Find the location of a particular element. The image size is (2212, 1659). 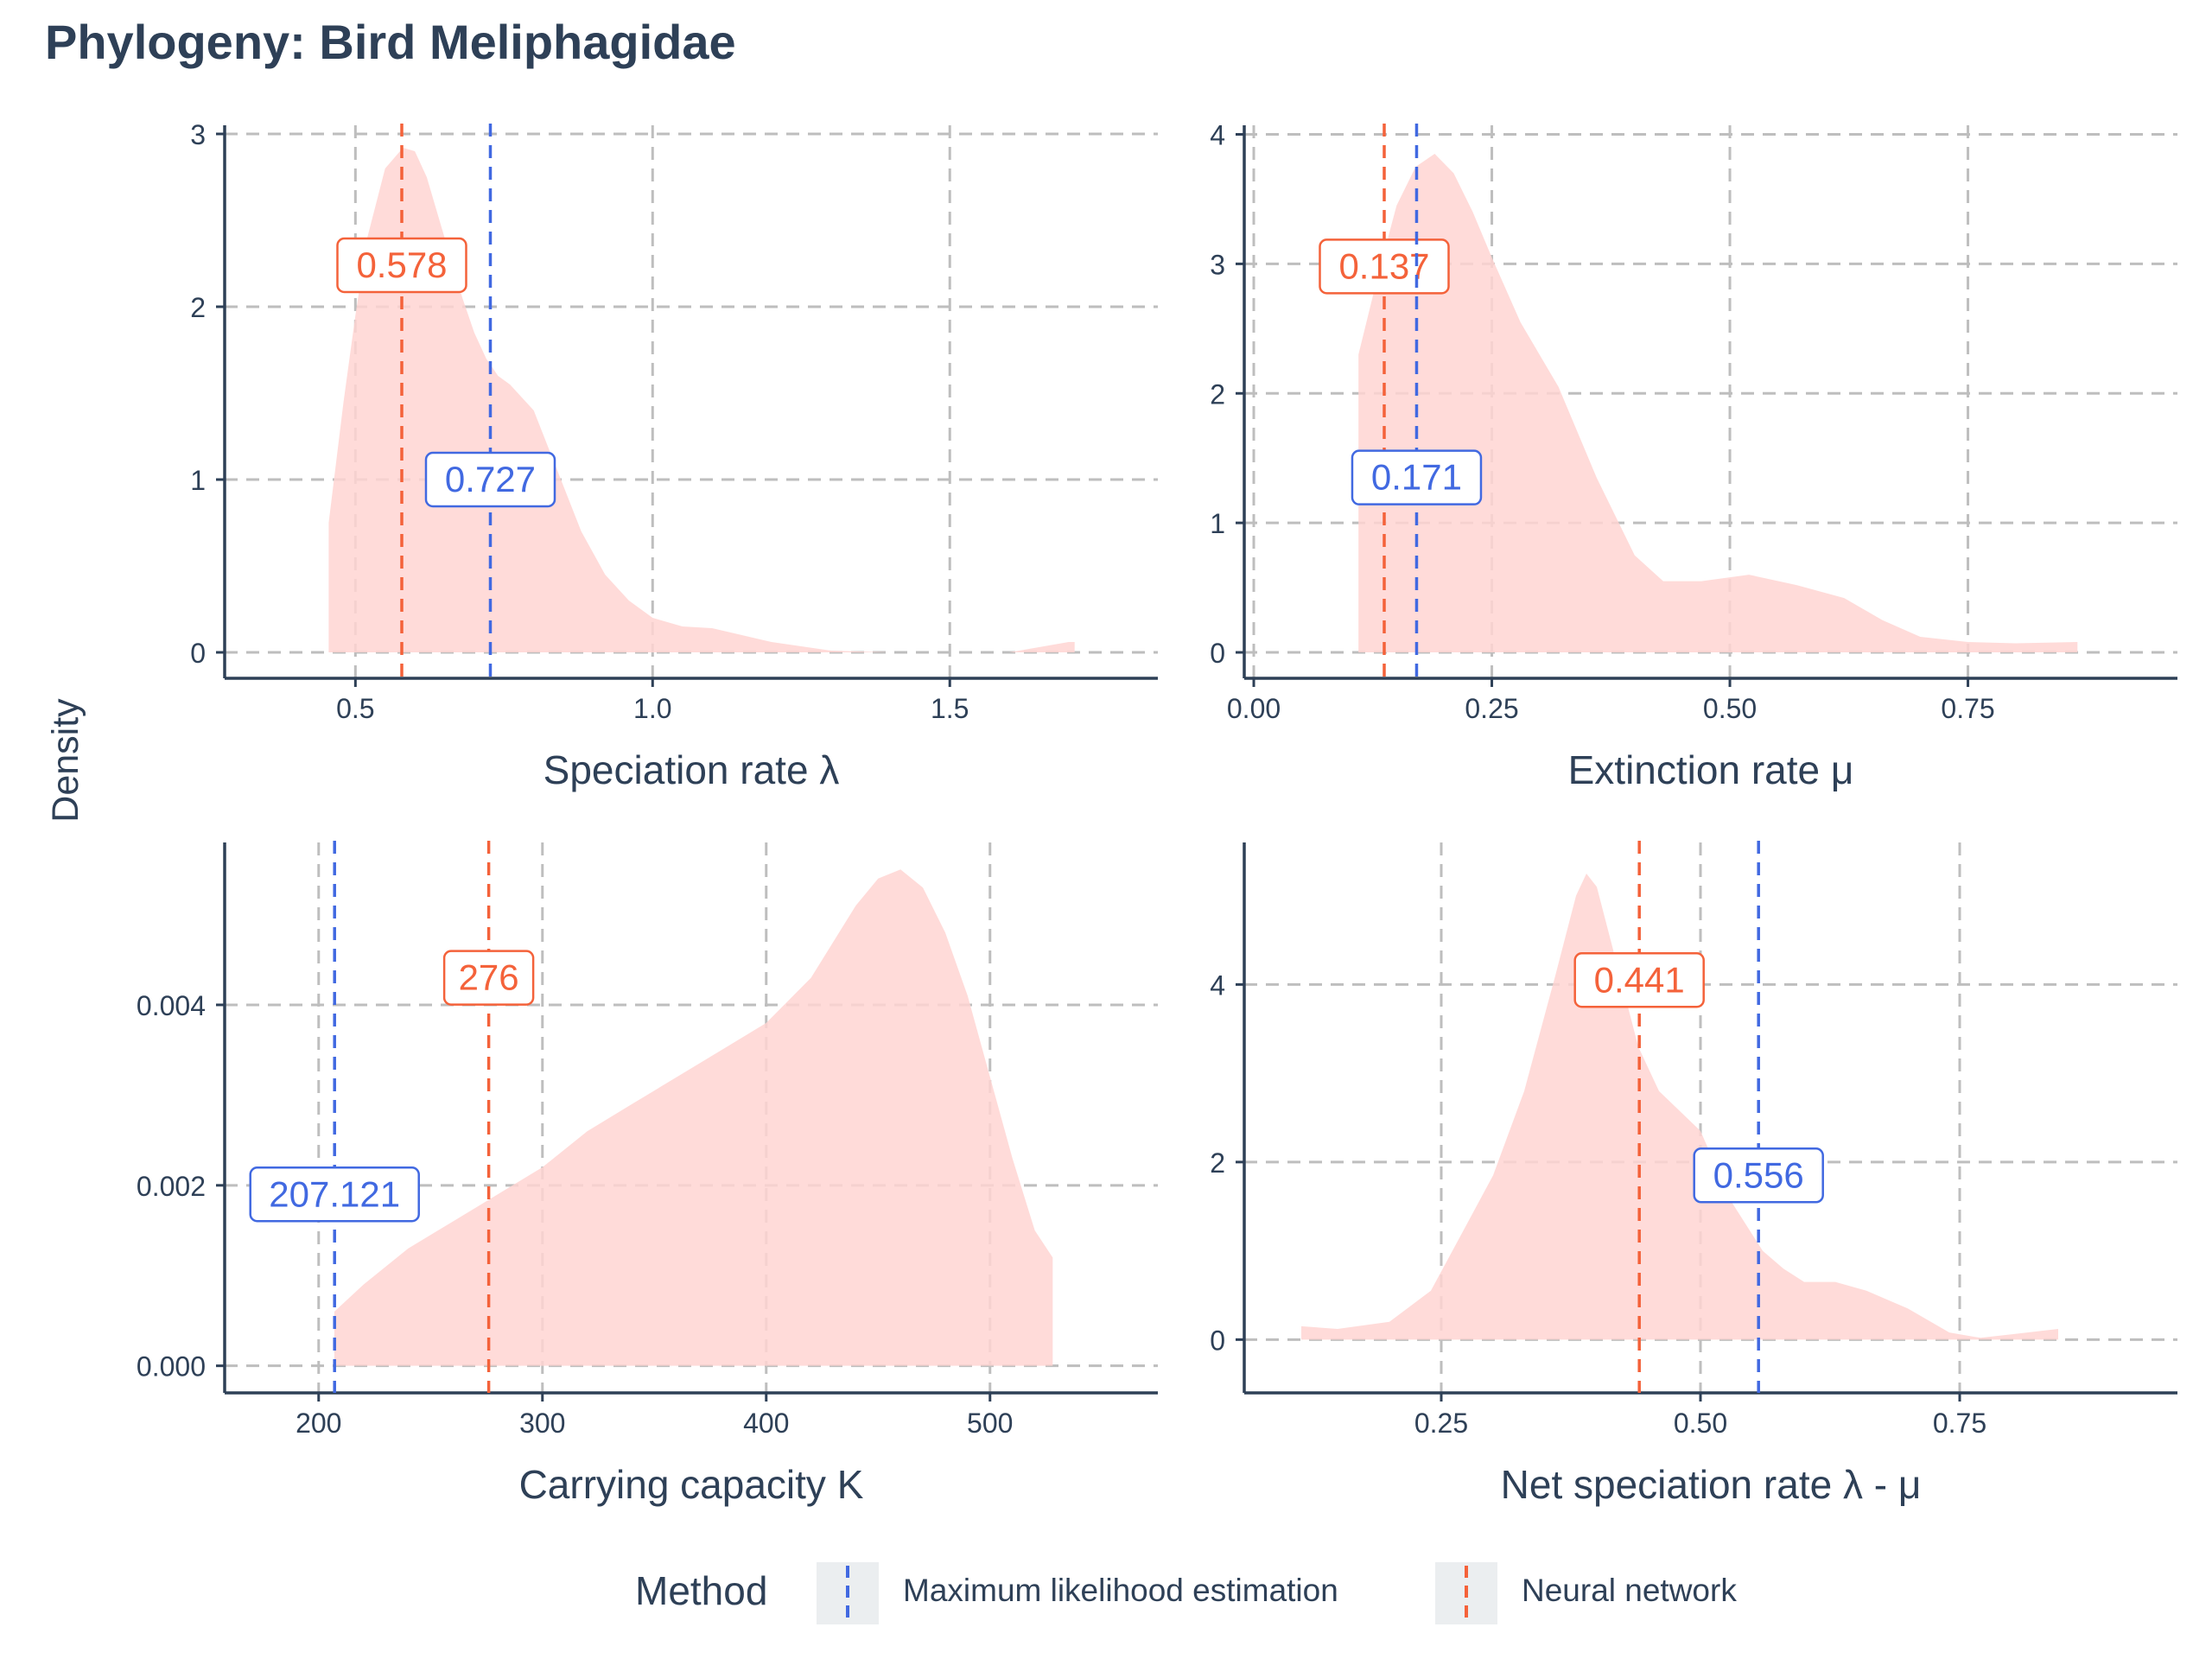

speciation-mle-label-box is located at coordinates (490, 479).